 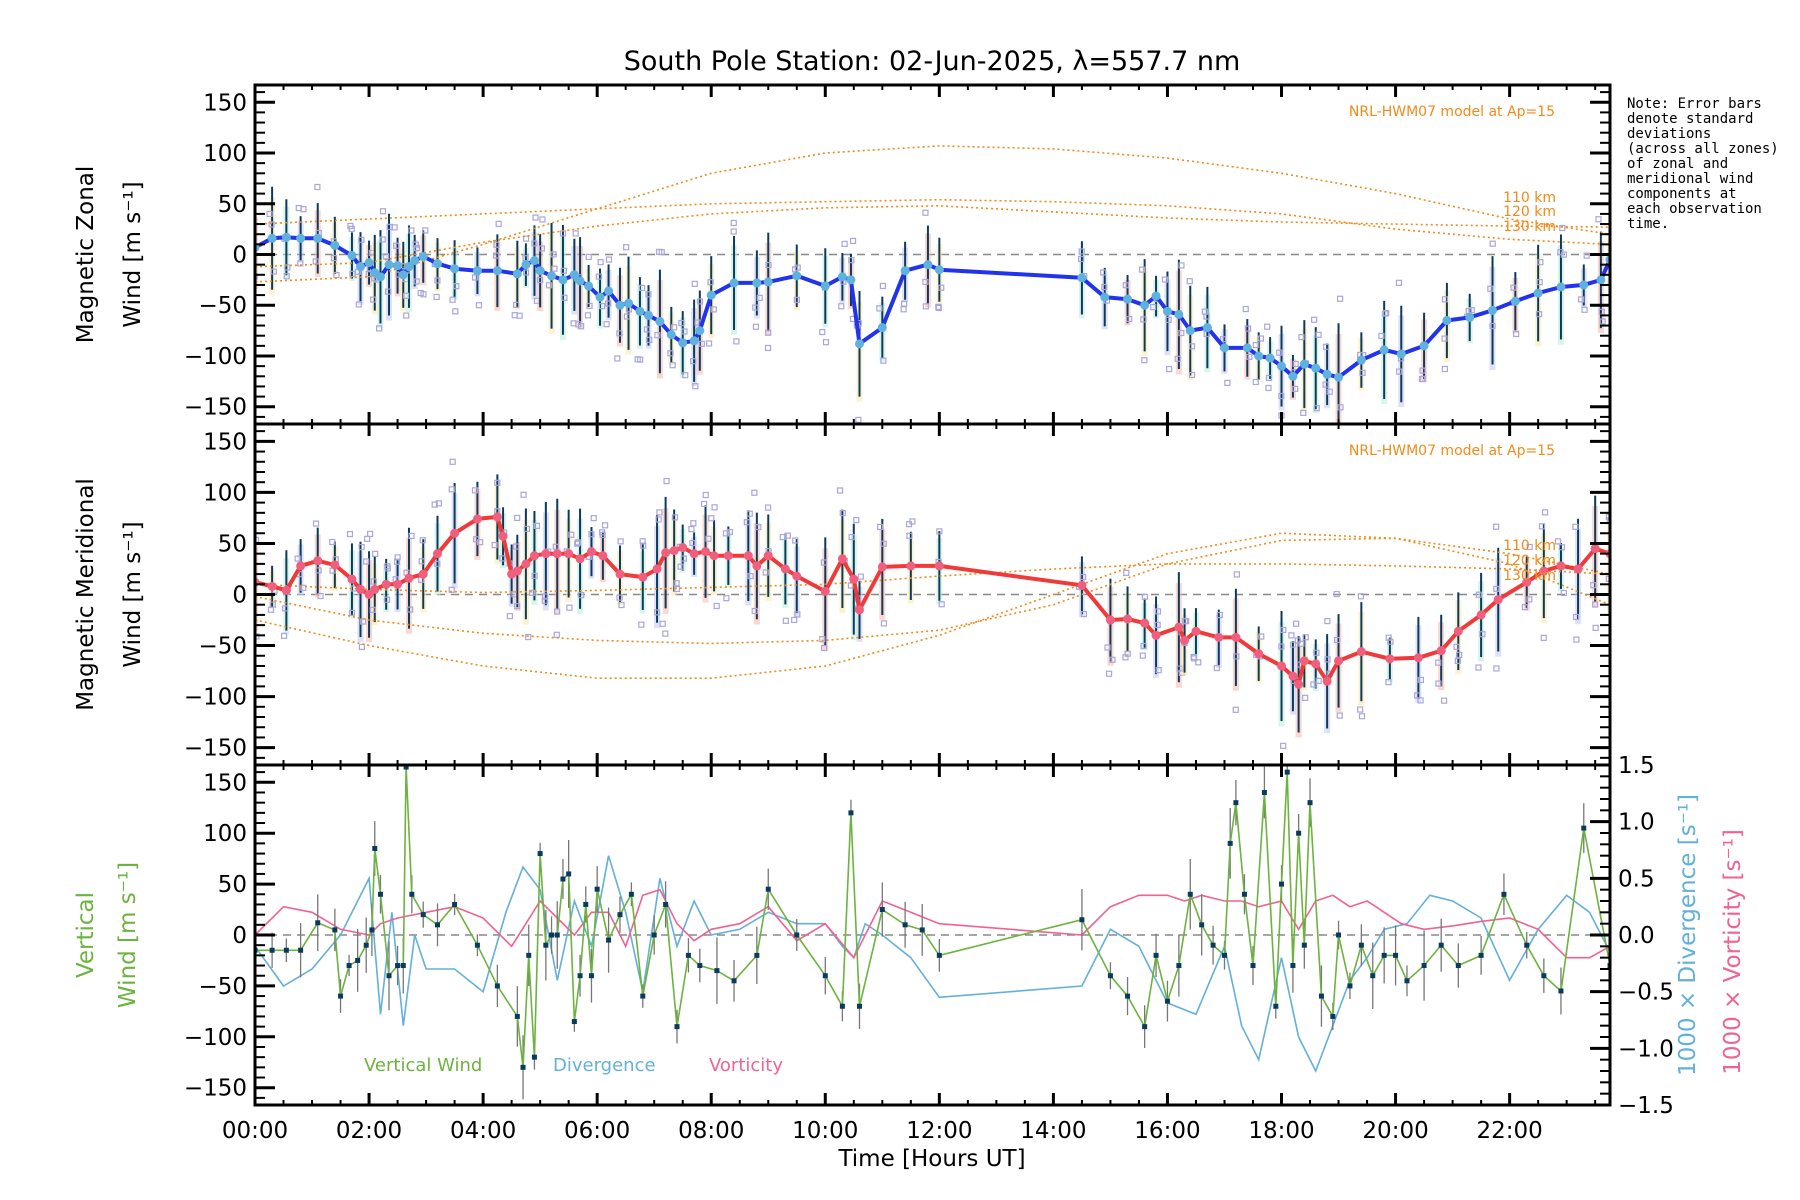 What do you see at coordinates (225, 442) in the screenshot?
I see `y-tick-label: 150` at bounding box center [225, 442].